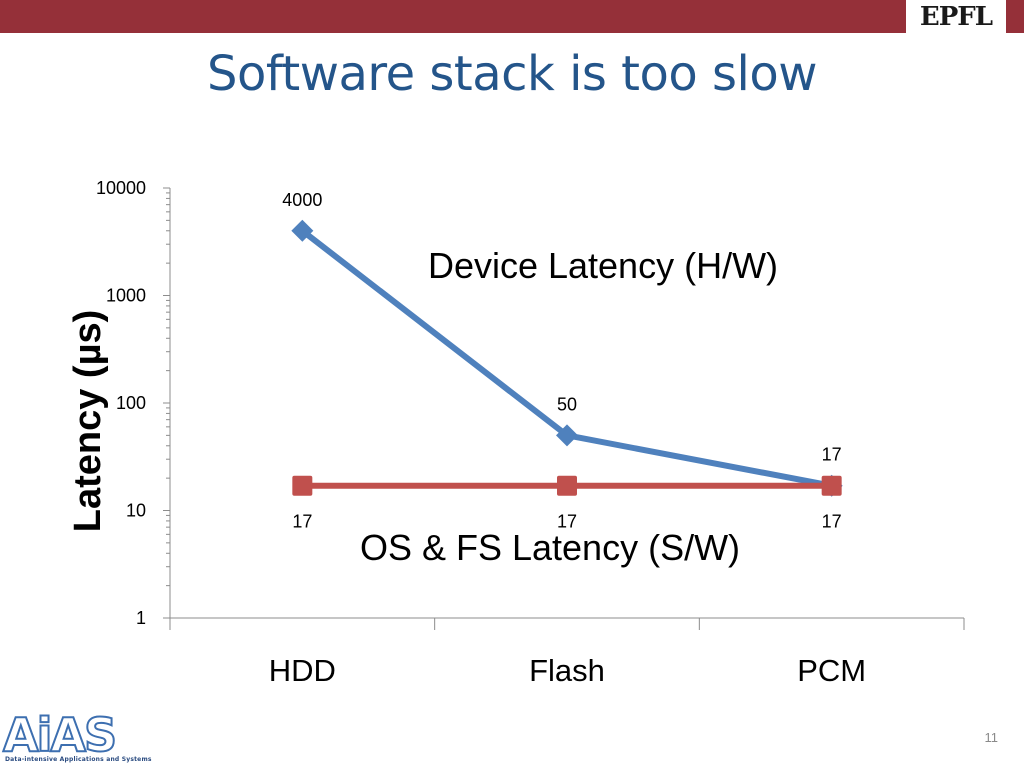 The image size is (1024, 768). I want to click on page-number: 11, so click(991, 737).